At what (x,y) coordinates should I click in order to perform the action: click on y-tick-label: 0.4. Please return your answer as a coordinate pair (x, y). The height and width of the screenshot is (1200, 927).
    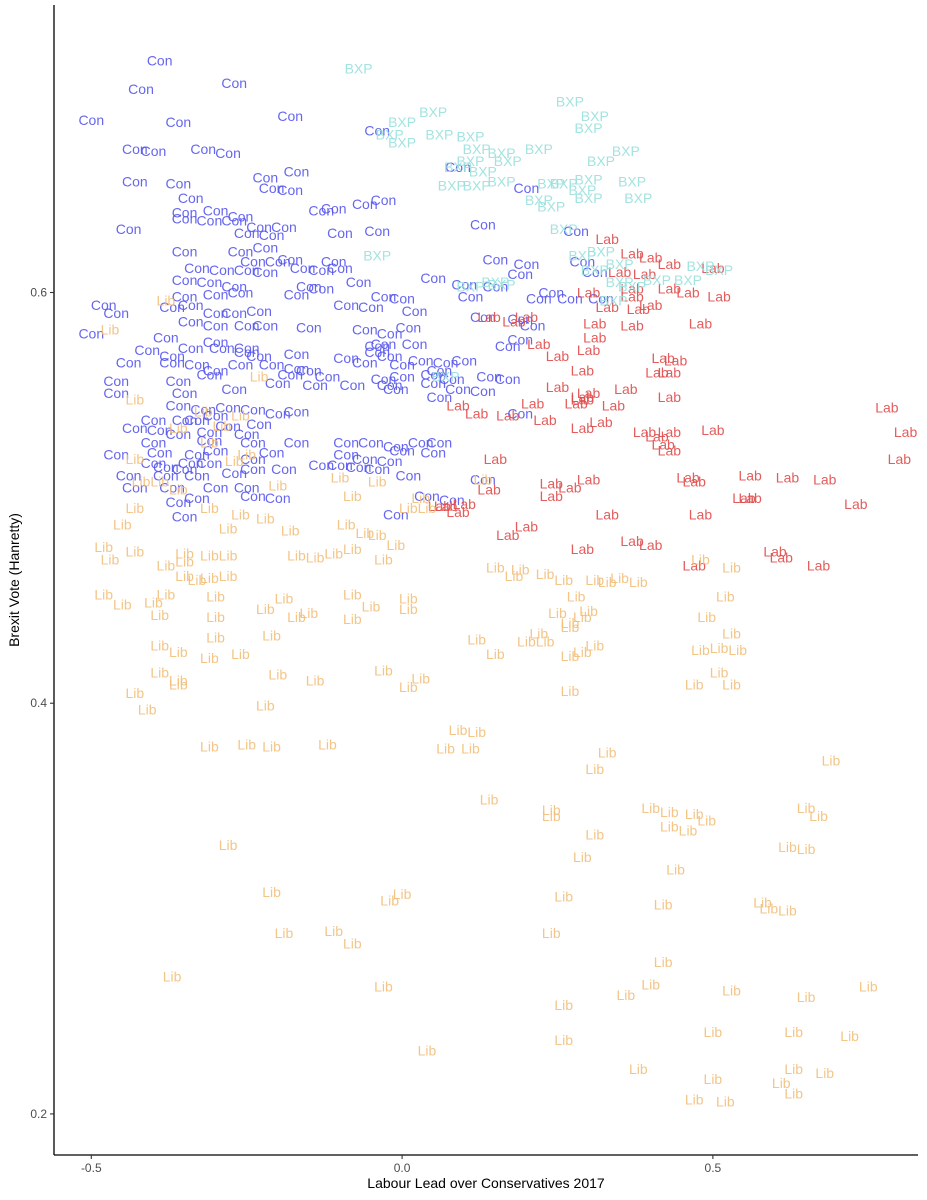
    Looking at the image, I should click on (38, 703).